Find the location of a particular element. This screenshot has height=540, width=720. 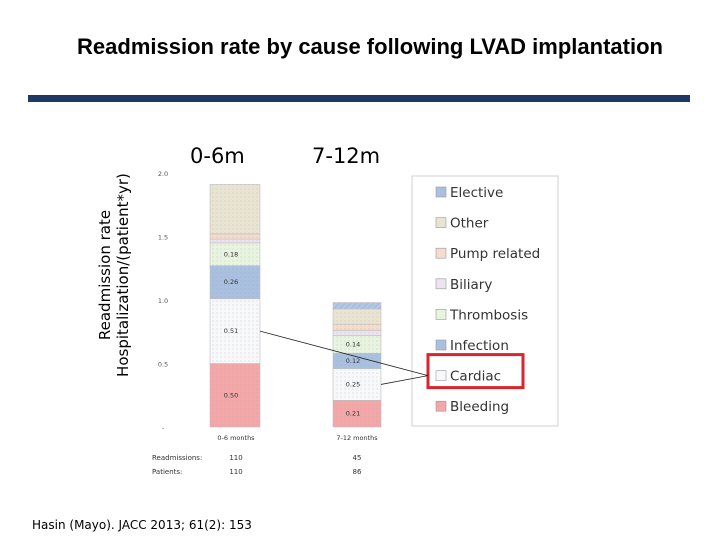

legend-label-bleeding: Bleeding is located at coordinates (479, 407).